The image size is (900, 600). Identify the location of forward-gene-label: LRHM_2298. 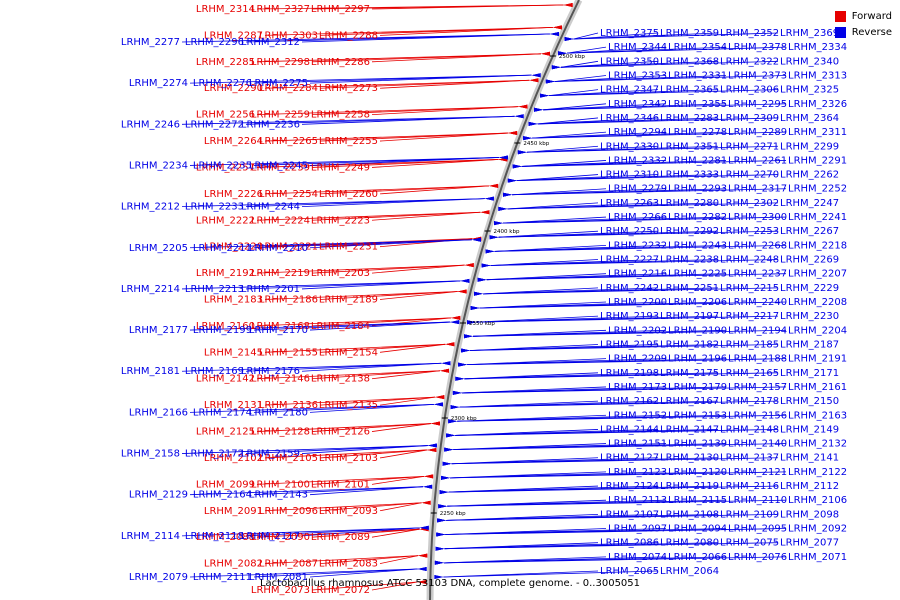
(280, 62).